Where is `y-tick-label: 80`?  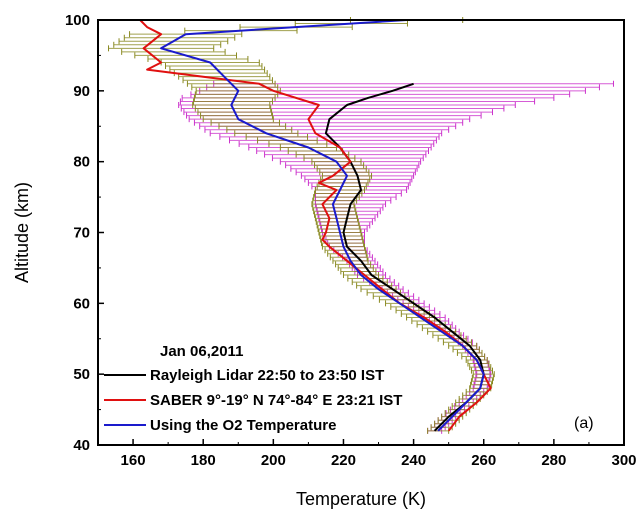
y-tick-label: 80 is located at coordinates (81, 162).